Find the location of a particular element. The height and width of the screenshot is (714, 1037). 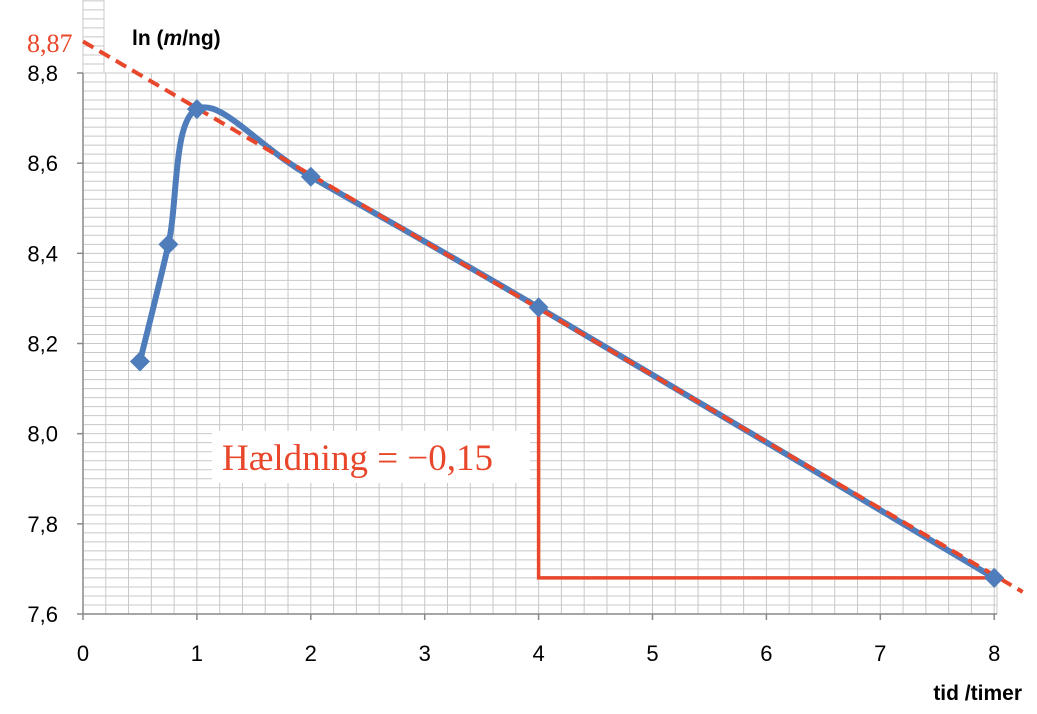

y-axis-title: ln (m/ng) is located at coordinates (176, 38).